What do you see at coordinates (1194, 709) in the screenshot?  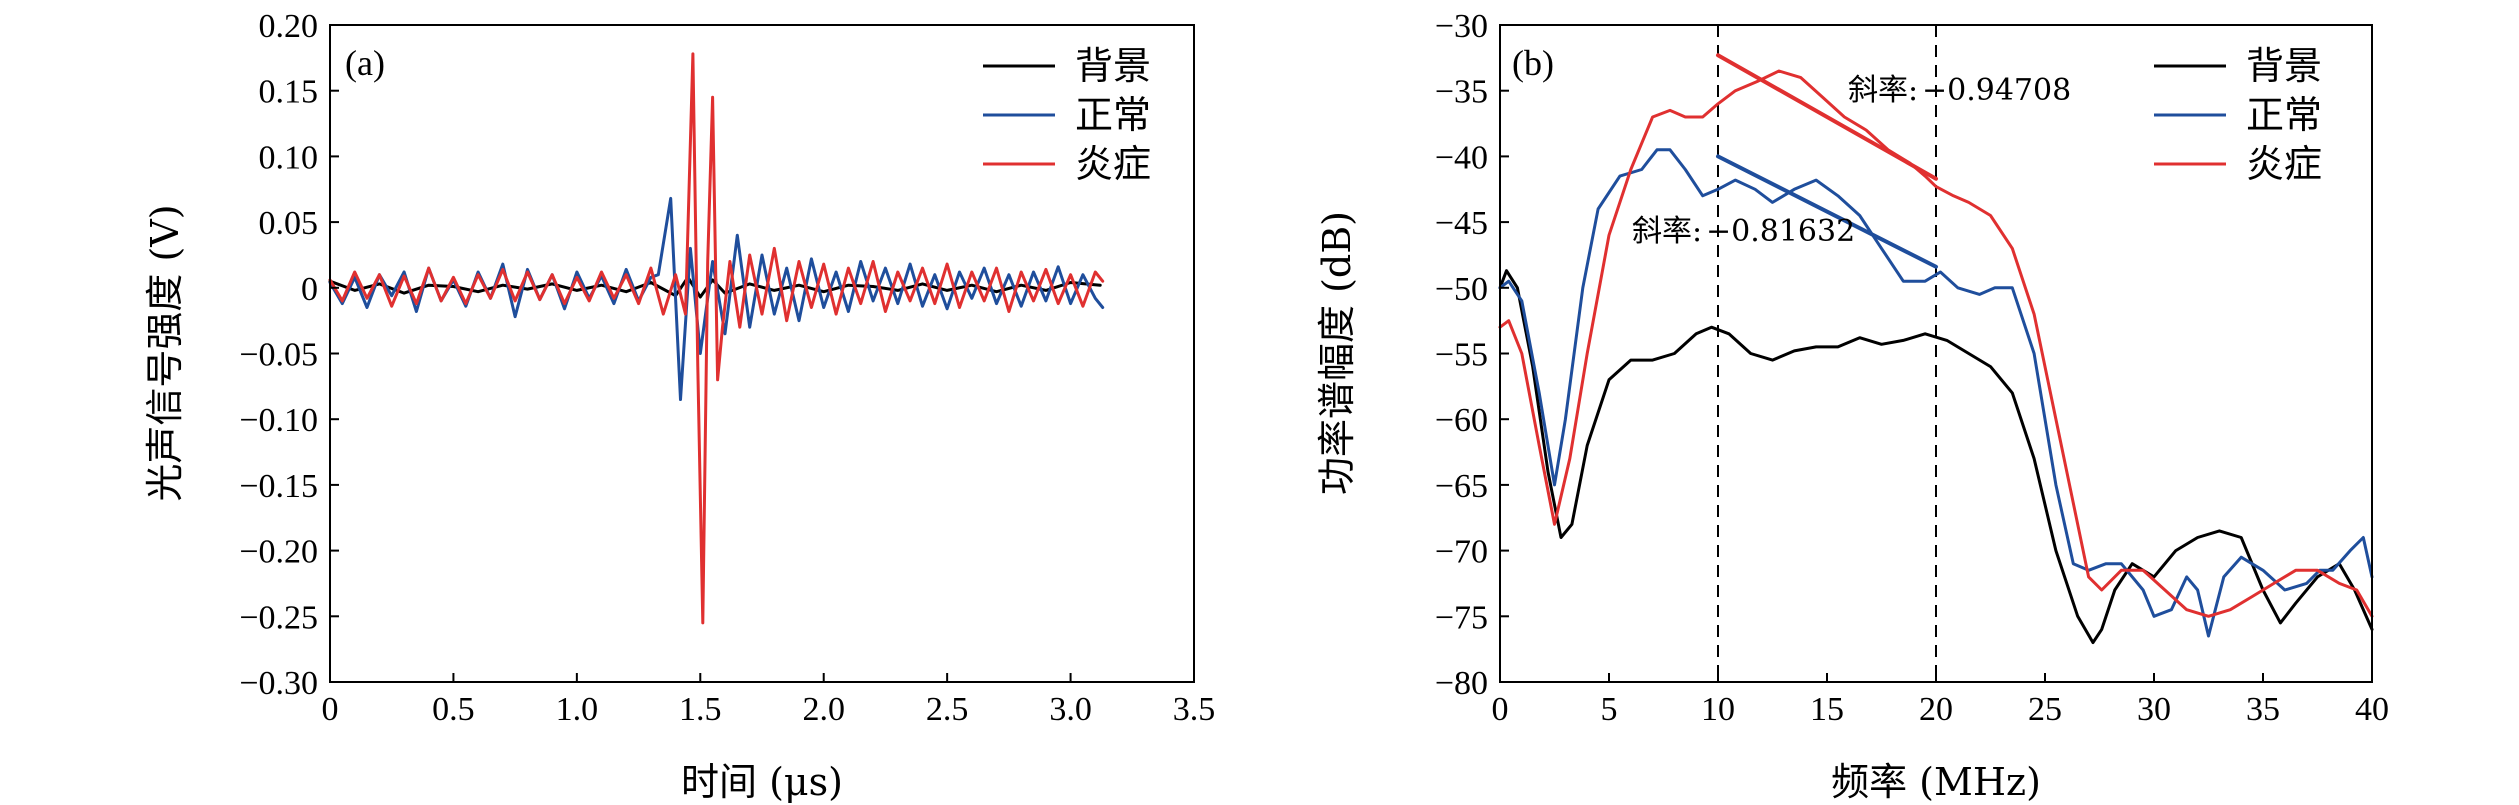 I see `panel-a-x-tick-label: 3.5` at bounding box center [1194, 709].